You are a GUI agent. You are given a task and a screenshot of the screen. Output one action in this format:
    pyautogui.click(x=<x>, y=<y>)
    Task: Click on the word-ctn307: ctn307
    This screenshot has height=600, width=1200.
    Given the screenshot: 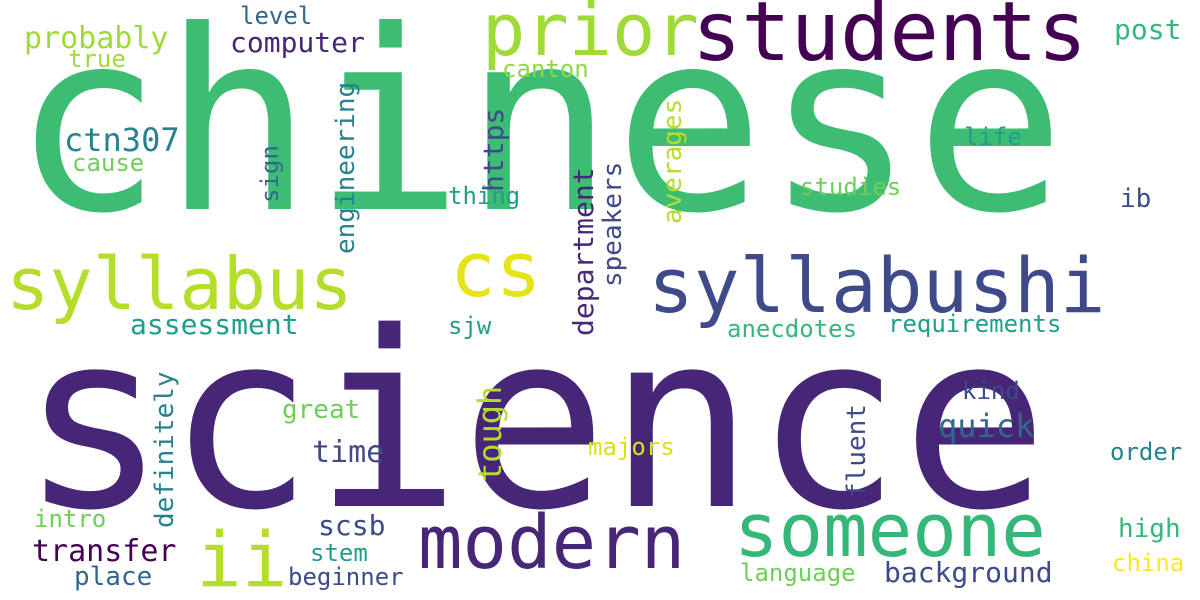 What is the action you would take?
    pyautogui.click(x=122, y=140)
    